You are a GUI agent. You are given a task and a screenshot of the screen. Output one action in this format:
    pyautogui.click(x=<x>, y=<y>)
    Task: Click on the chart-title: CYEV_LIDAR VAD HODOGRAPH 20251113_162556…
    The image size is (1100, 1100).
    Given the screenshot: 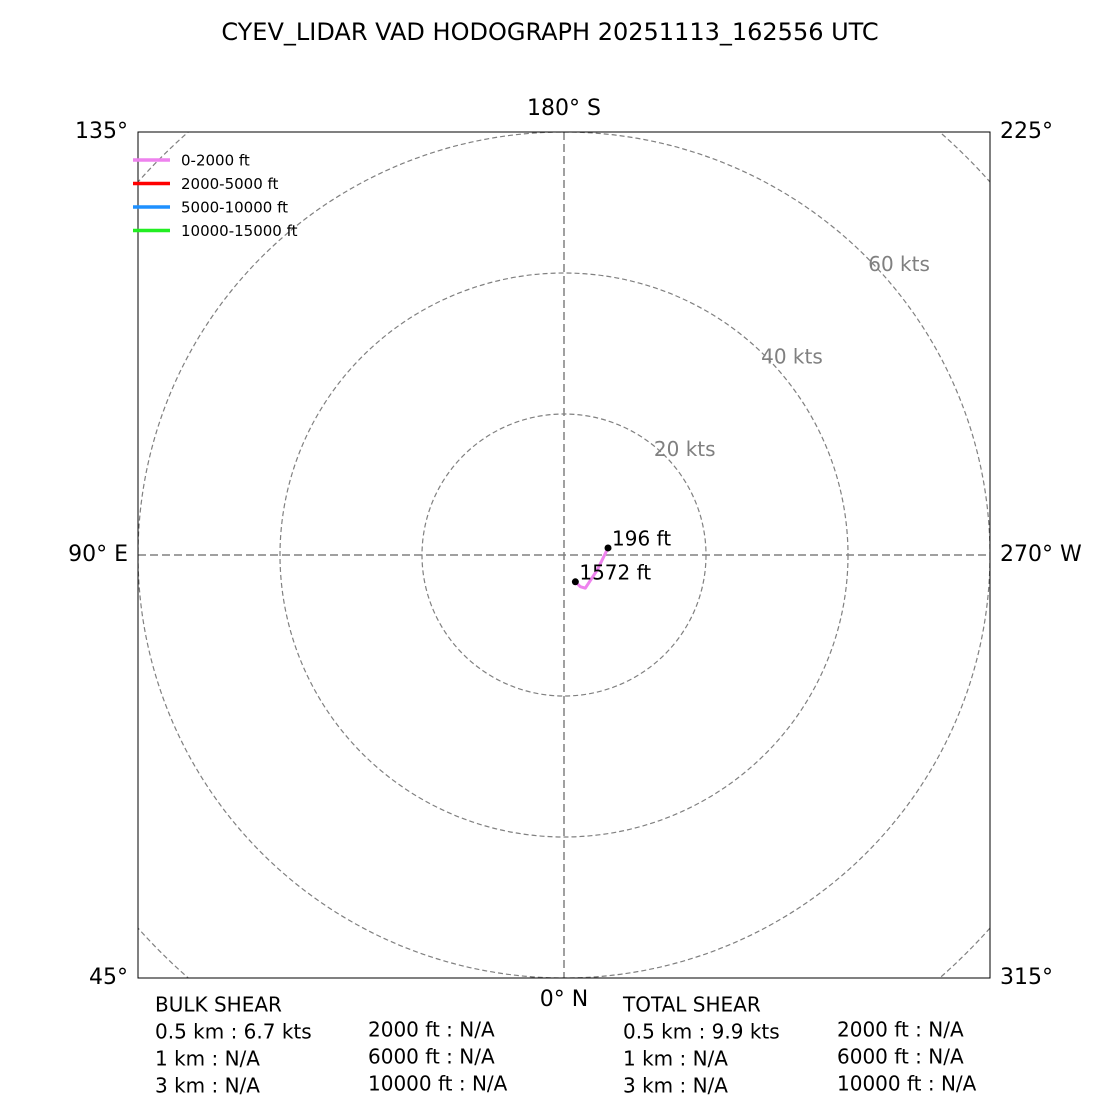 What is the action you would take?
    pyautogui.click(x=549, y=32)
    